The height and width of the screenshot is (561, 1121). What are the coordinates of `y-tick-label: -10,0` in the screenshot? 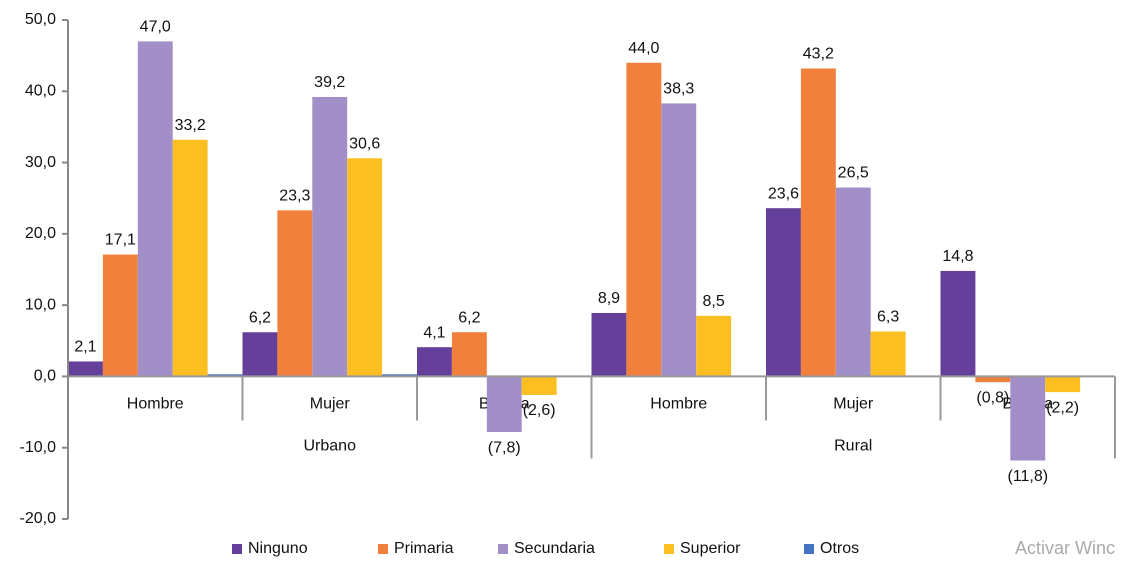 It's located at (38, 447).